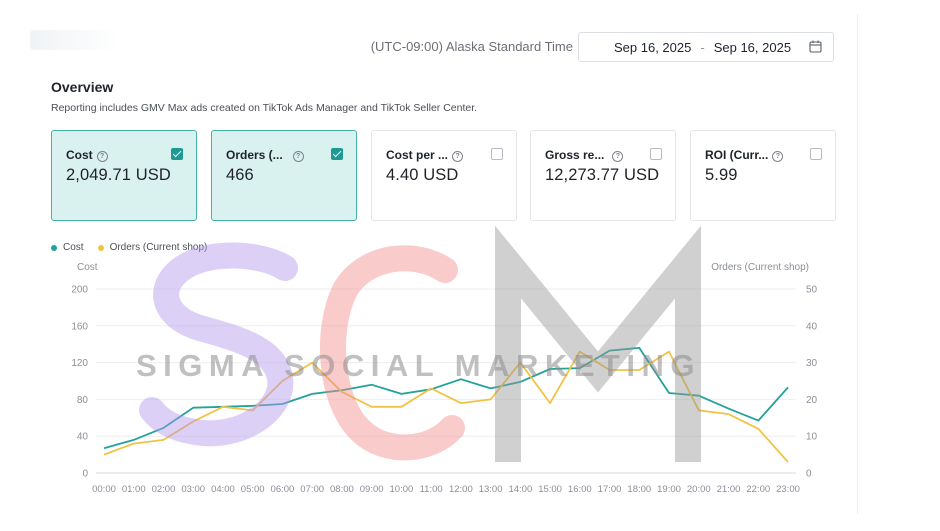 The image size is (940, 531). I want to click on calendar-icon, so click(815, 46).